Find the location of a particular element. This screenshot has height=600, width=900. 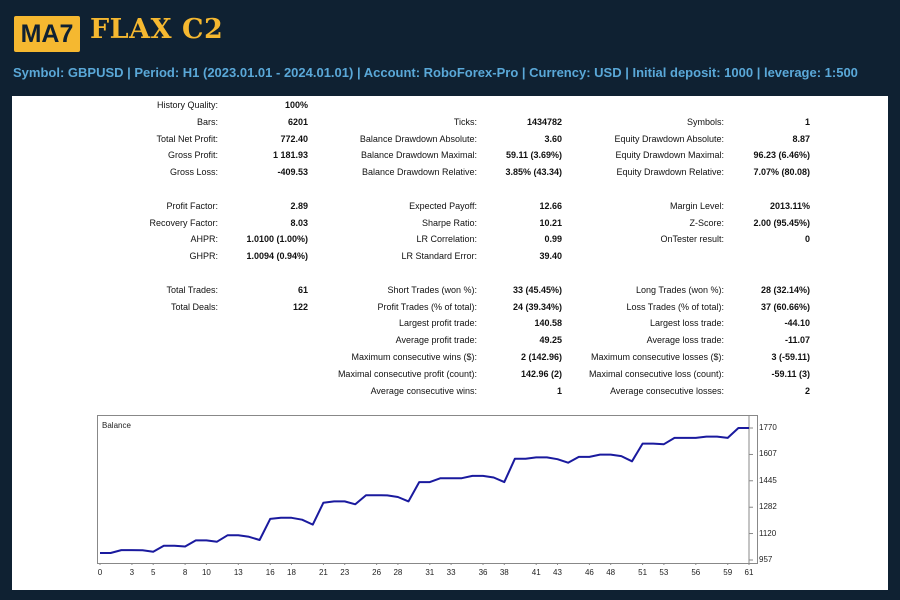

stat-value: 122 is located at coordinates (300, 306).